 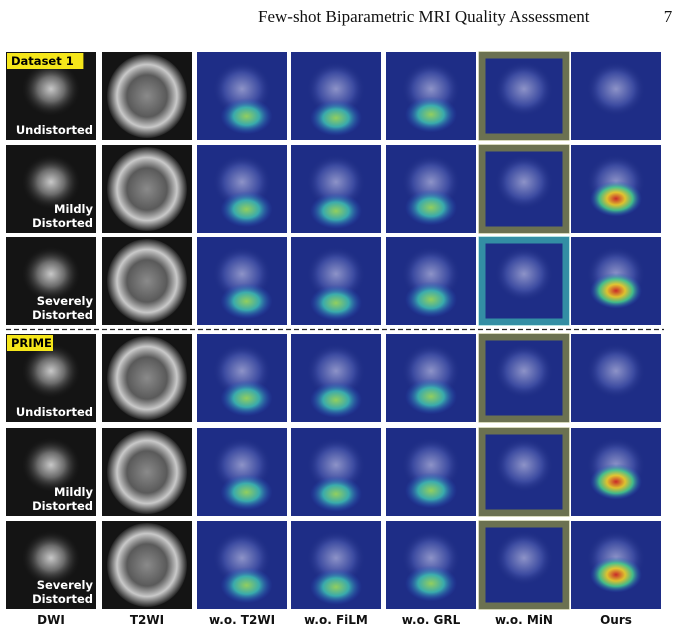 What do you see at coordinates (524, 620) in the screenshot?
I see `column-label: w.o. MiN` at bounding box center [524, 620].